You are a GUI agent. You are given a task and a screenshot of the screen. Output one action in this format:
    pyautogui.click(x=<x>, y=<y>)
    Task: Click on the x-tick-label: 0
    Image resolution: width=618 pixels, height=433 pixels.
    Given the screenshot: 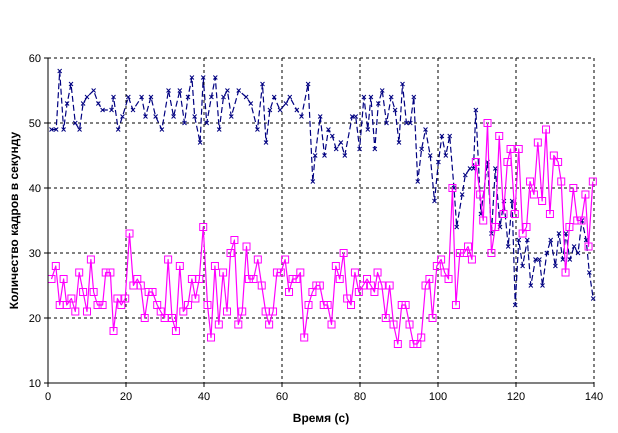 What is the action you would take?
    pyautogui.click(x=48, y=397)
    